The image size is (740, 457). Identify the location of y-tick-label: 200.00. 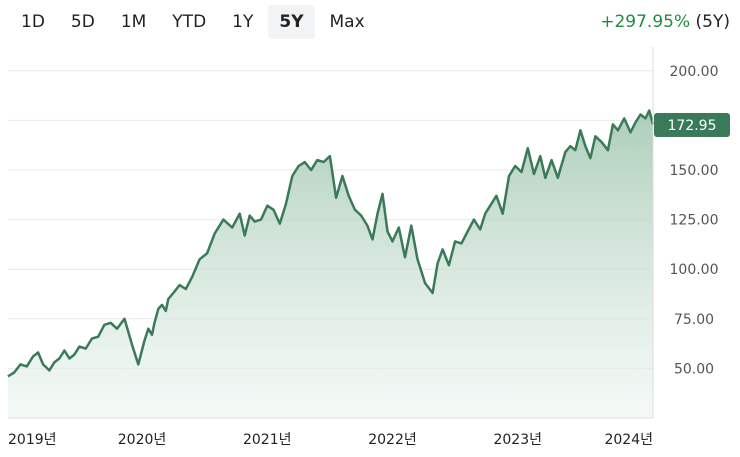
(694, 72).